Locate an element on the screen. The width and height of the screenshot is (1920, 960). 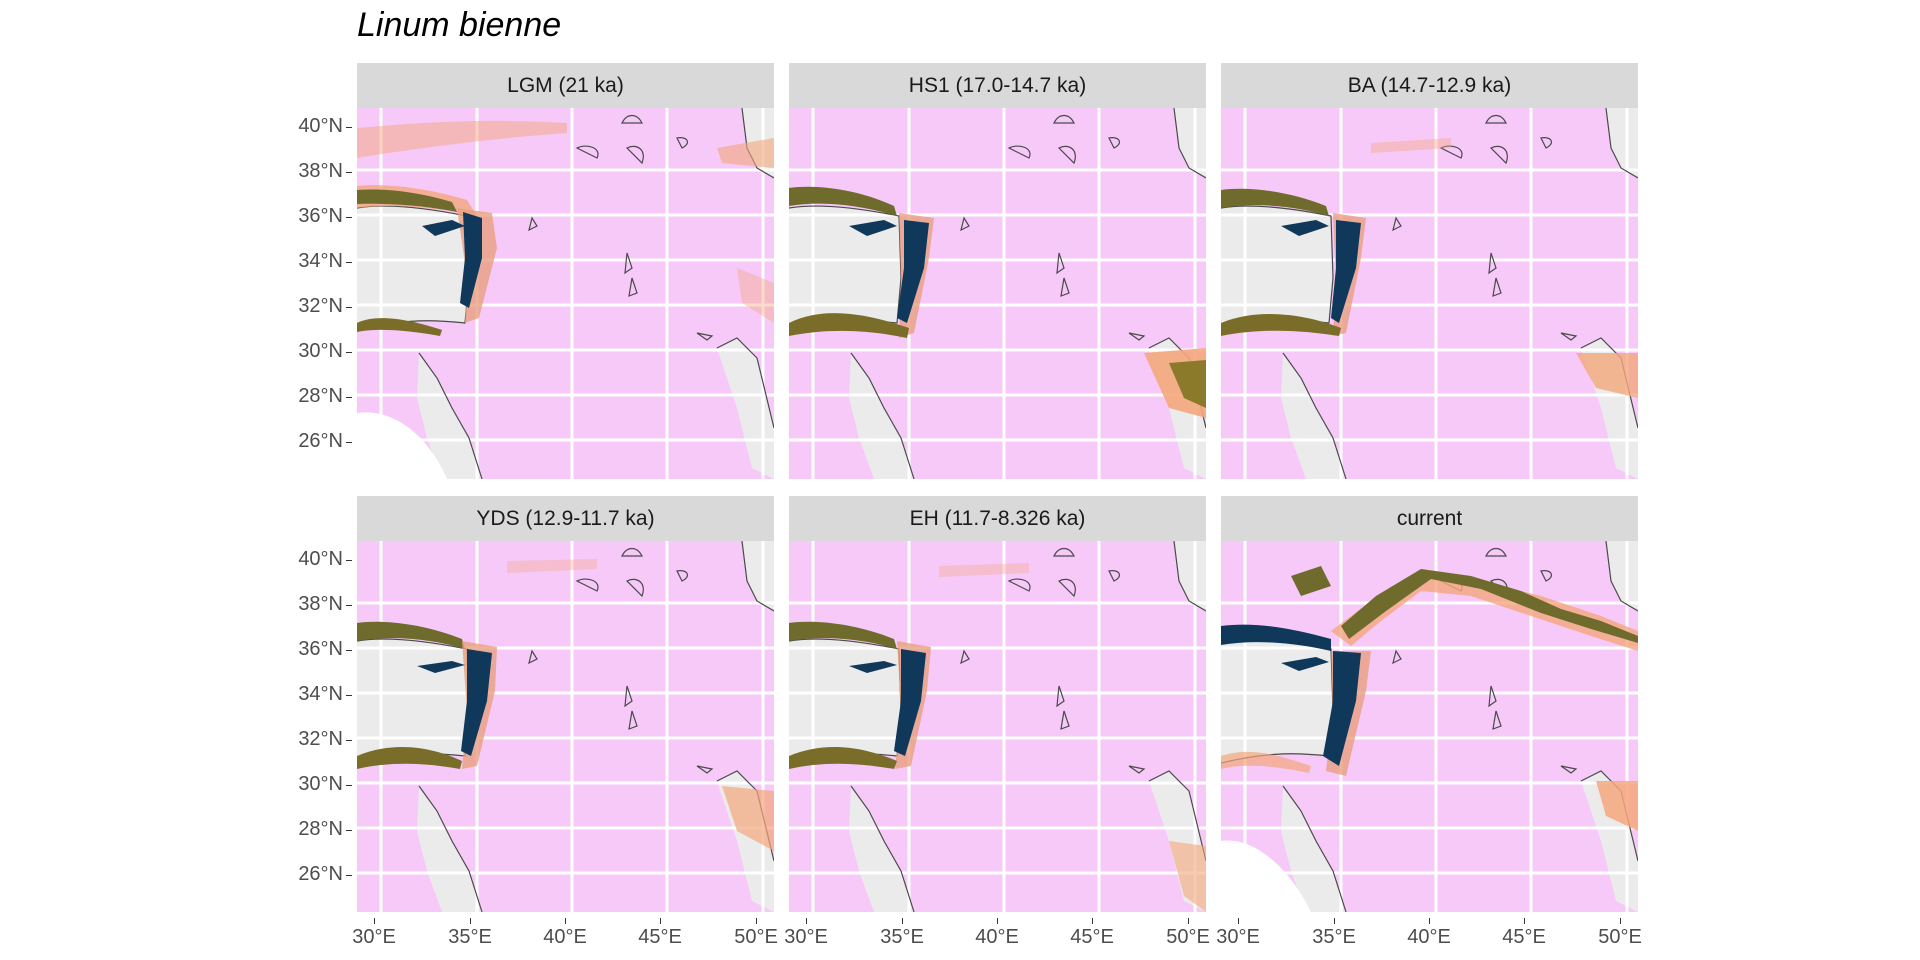
panel-ba: BA (14.7-12.9 ka) is located at coordinates (1429, 271).